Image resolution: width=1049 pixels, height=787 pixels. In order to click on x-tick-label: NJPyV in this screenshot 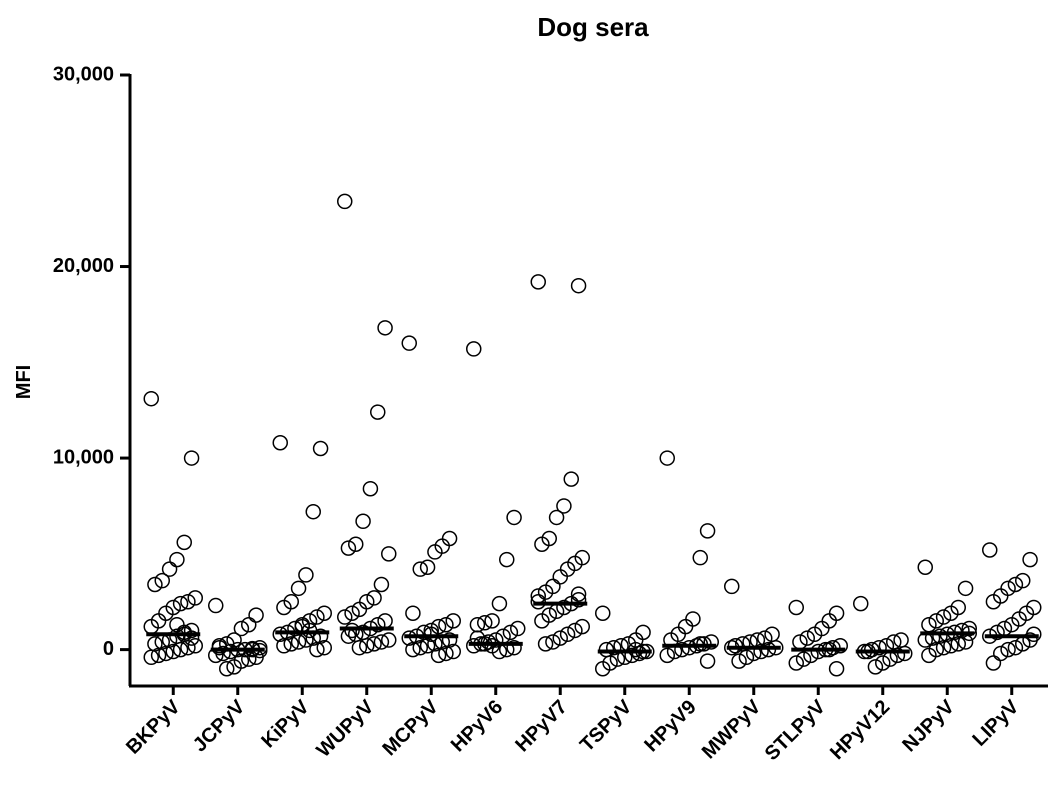, I will do `click(928, 726)`.